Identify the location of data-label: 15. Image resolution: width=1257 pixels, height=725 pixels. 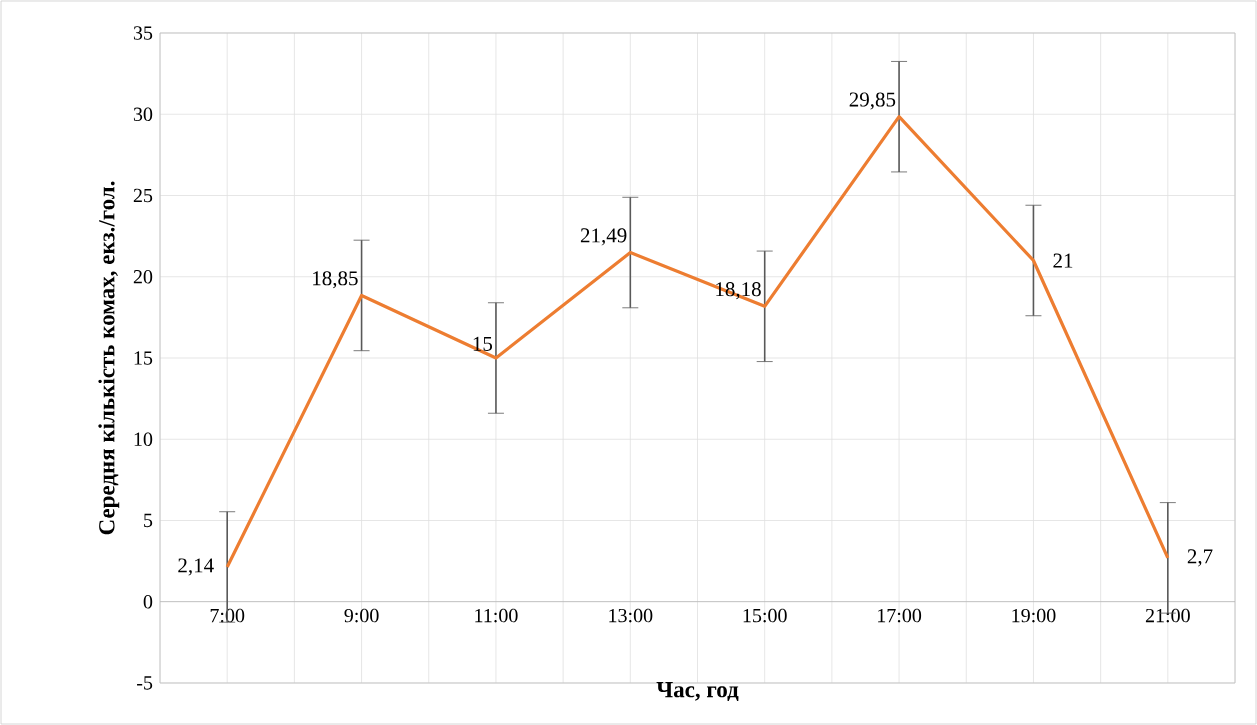
(483, 343).